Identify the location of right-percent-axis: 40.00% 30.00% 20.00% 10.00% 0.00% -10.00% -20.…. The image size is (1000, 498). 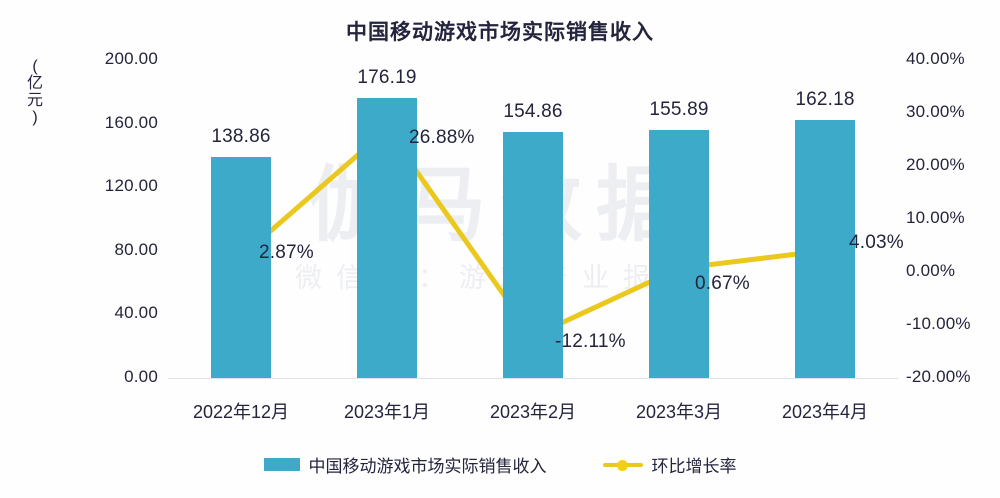
(953, 249).